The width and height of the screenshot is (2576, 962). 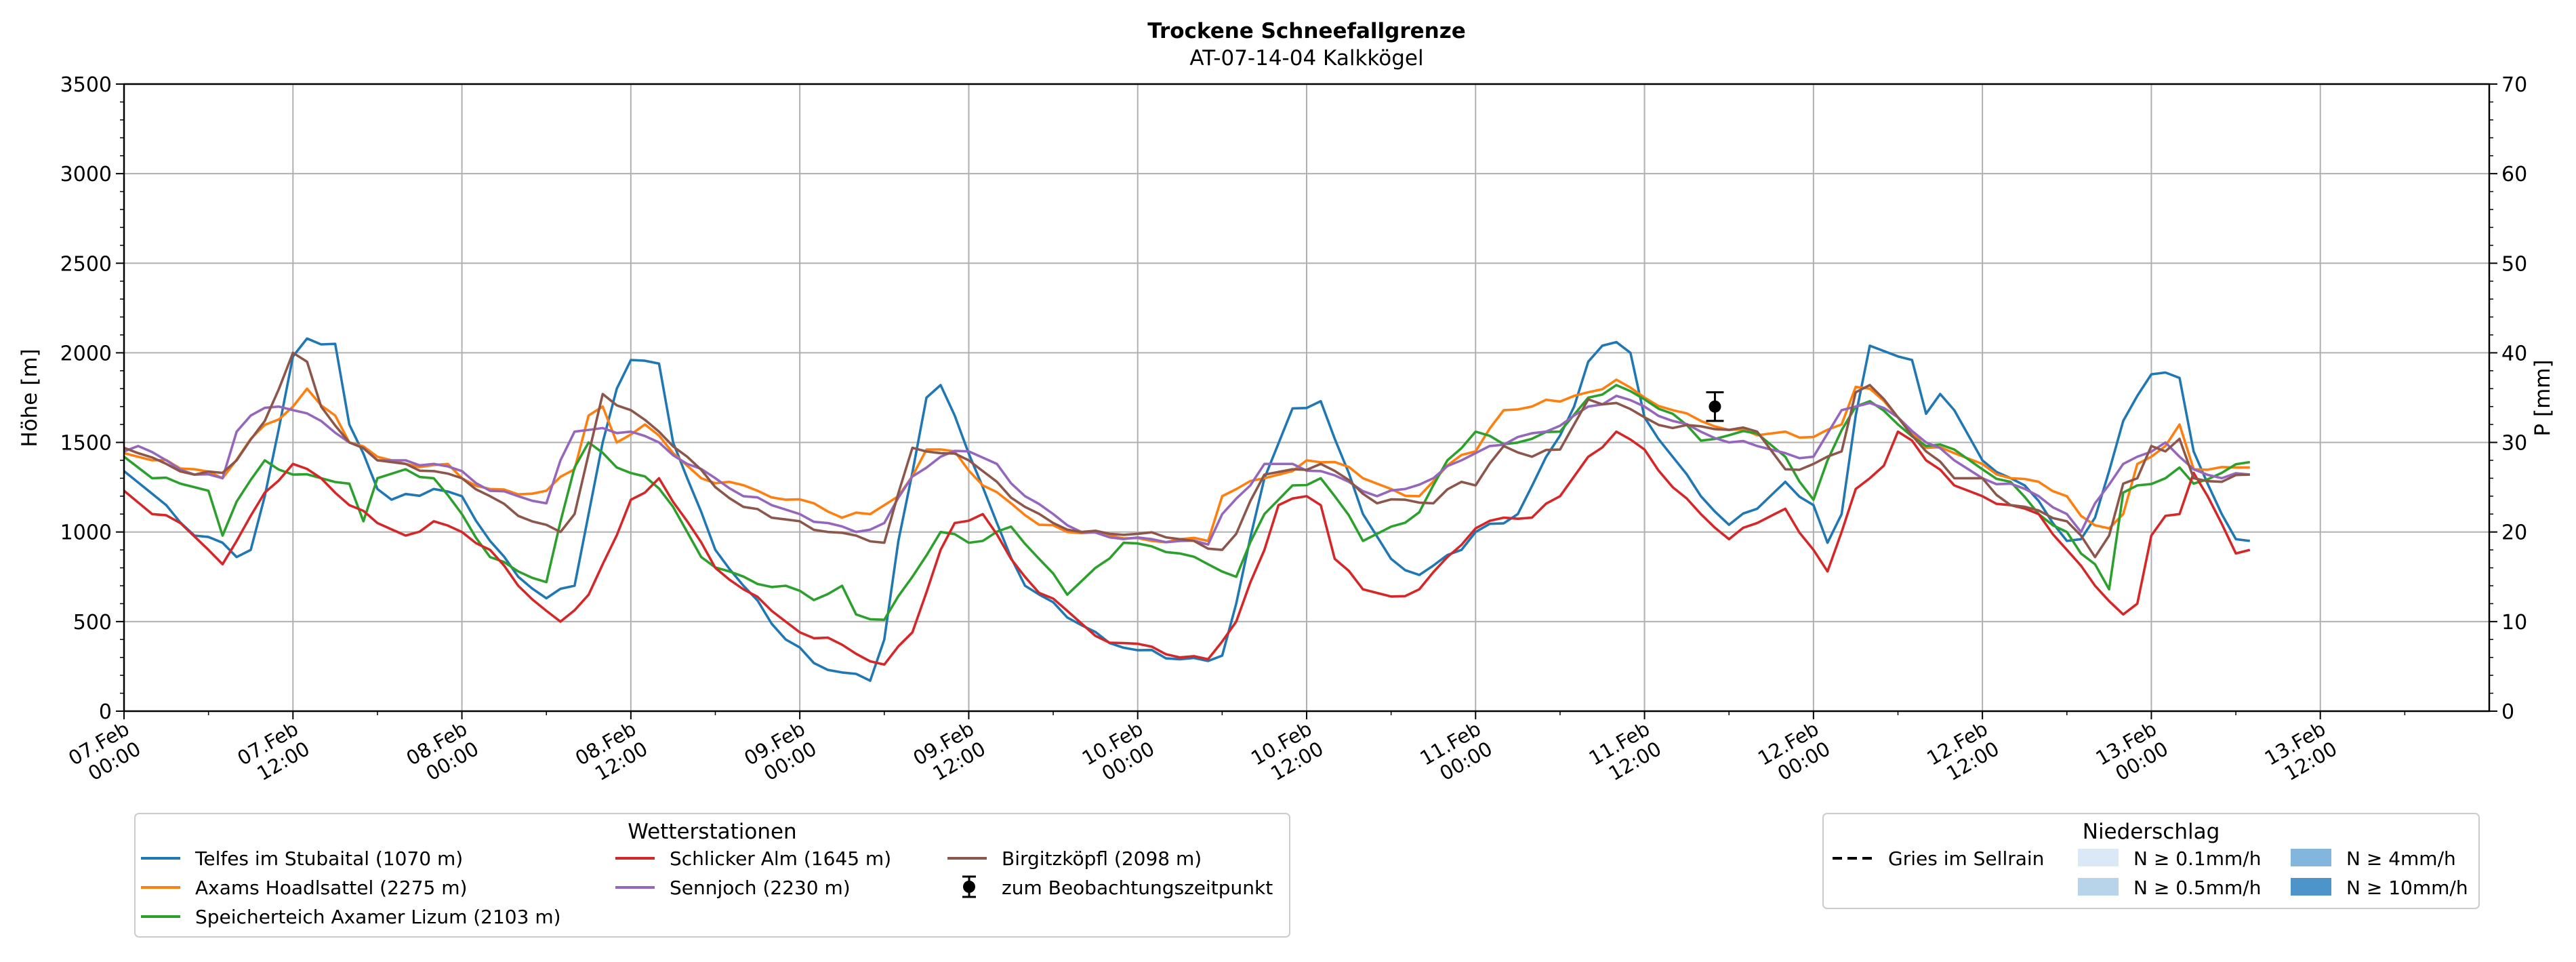 What do you see at coordinates (86, 353) in the screenshot?
I see `y-tick-label: 2000` at bounding box center [86, 353].